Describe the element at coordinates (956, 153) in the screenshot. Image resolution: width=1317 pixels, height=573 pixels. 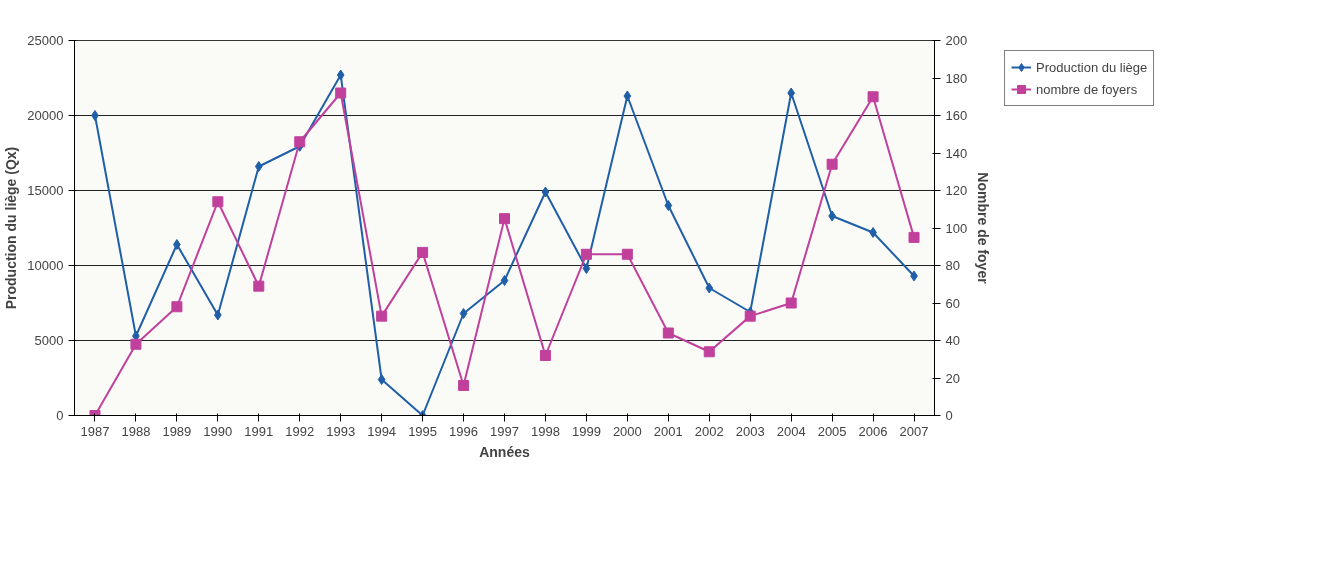
I see `y2-tick-label: 140` at that location.